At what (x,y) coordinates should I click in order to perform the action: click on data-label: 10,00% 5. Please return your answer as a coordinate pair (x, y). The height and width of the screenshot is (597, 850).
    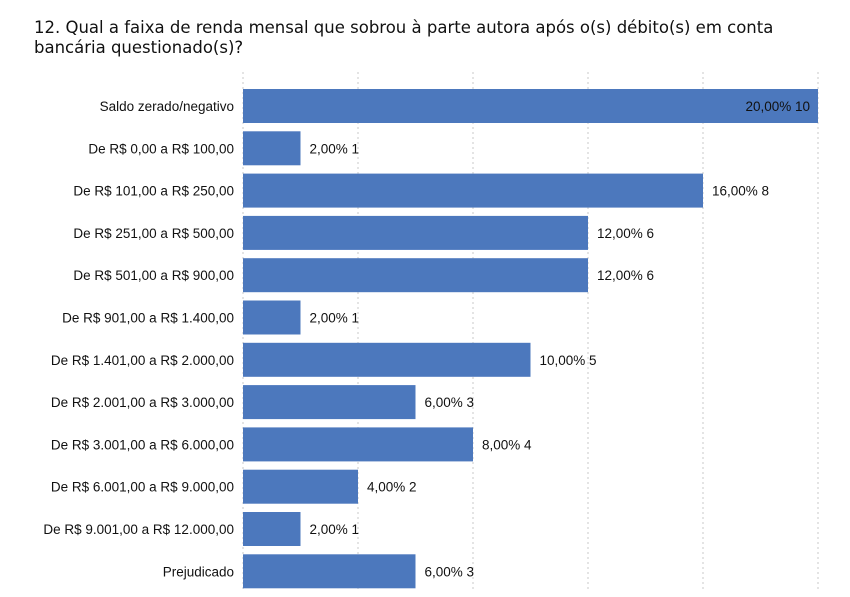
    Looking at the image, I should click on (568, 360).